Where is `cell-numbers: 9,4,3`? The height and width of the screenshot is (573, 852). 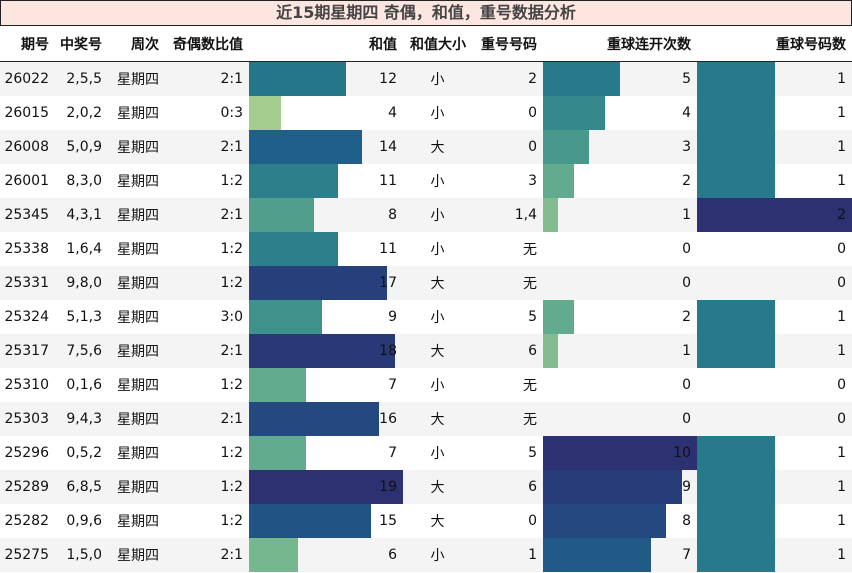
cell-numbers: 9,4,3 is located at coordinates (81, 419).